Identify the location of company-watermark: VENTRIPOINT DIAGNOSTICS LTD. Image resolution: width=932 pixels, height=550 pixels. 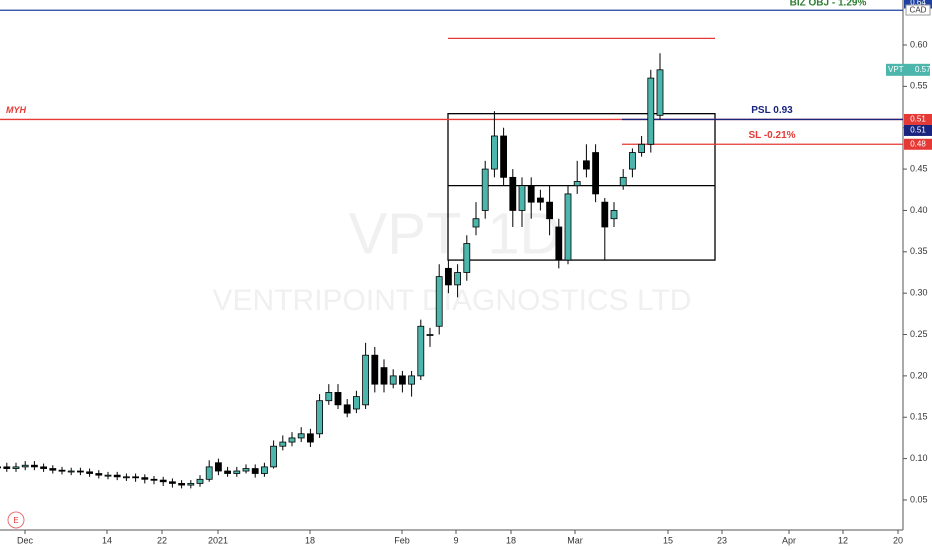
(452, 300).